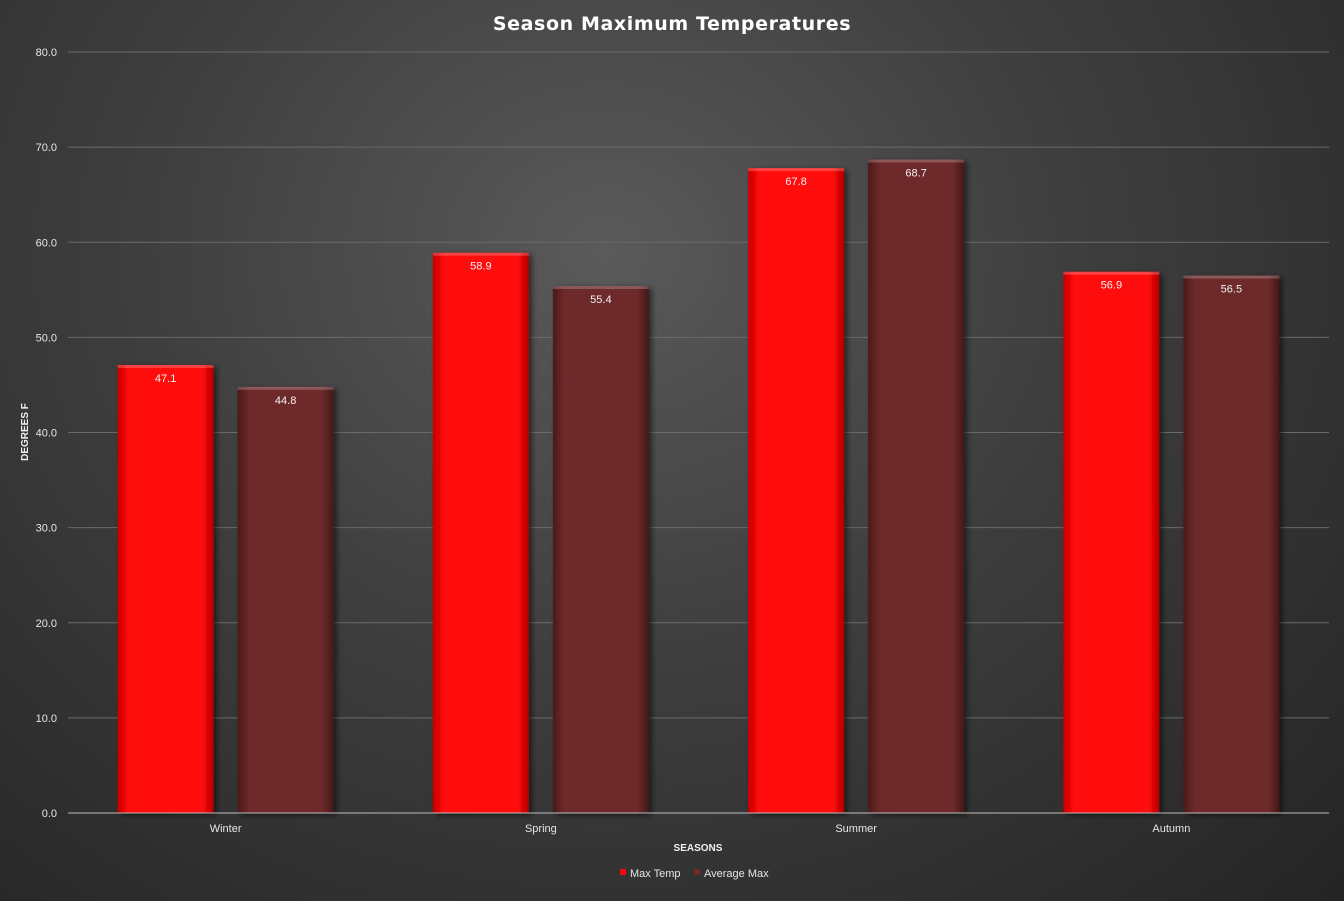 Image resolution: width=1344 pixels, height=901 pixels. I want to click on legend: Max Temp Average Max, so click(694, 874).